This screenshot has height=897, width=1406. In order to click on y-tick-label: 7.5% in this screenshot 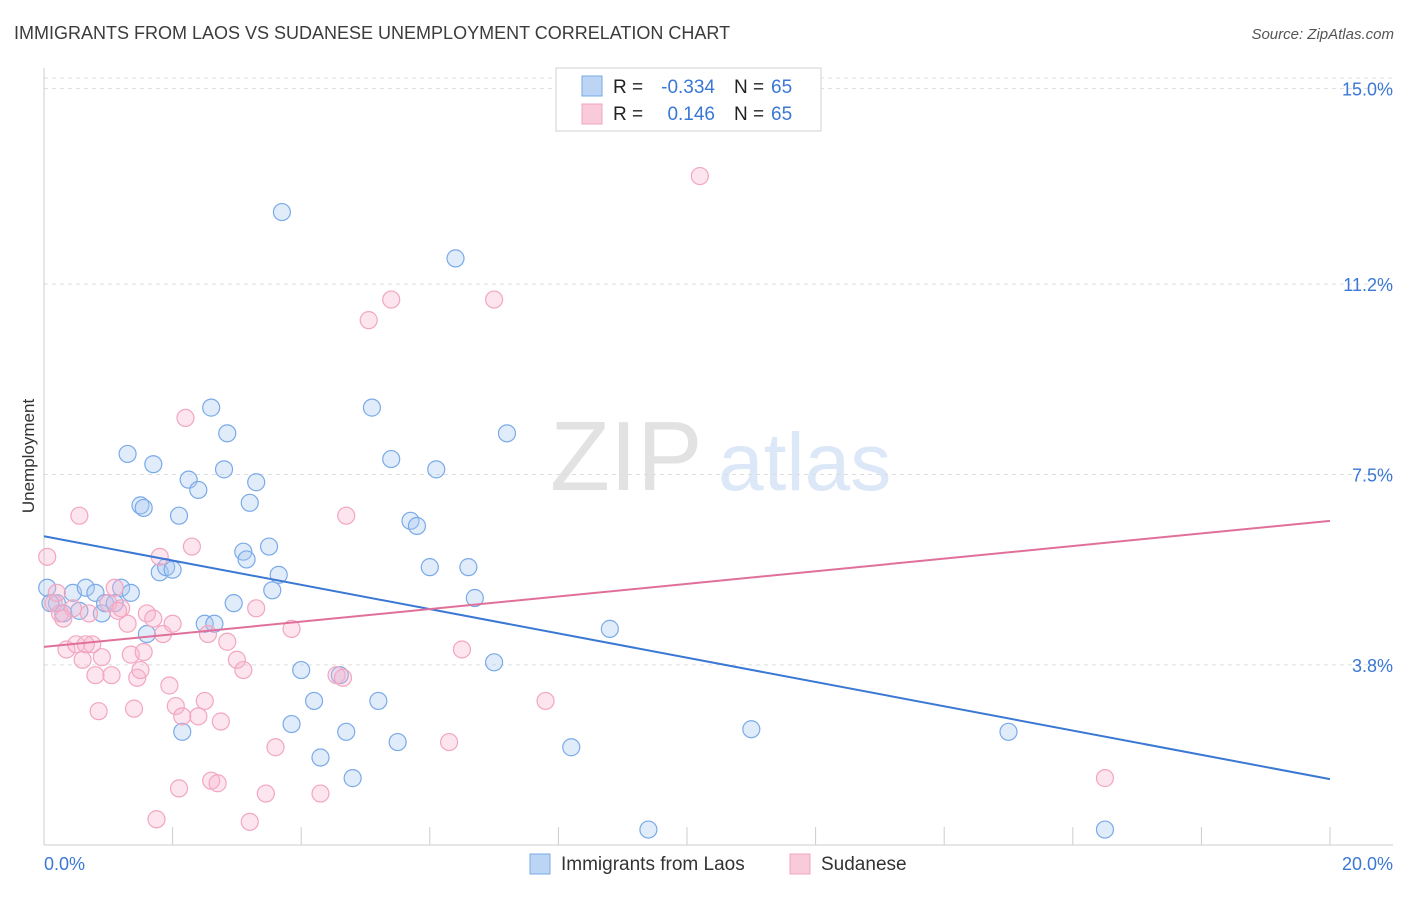, I will do `click(1372, 476)`.